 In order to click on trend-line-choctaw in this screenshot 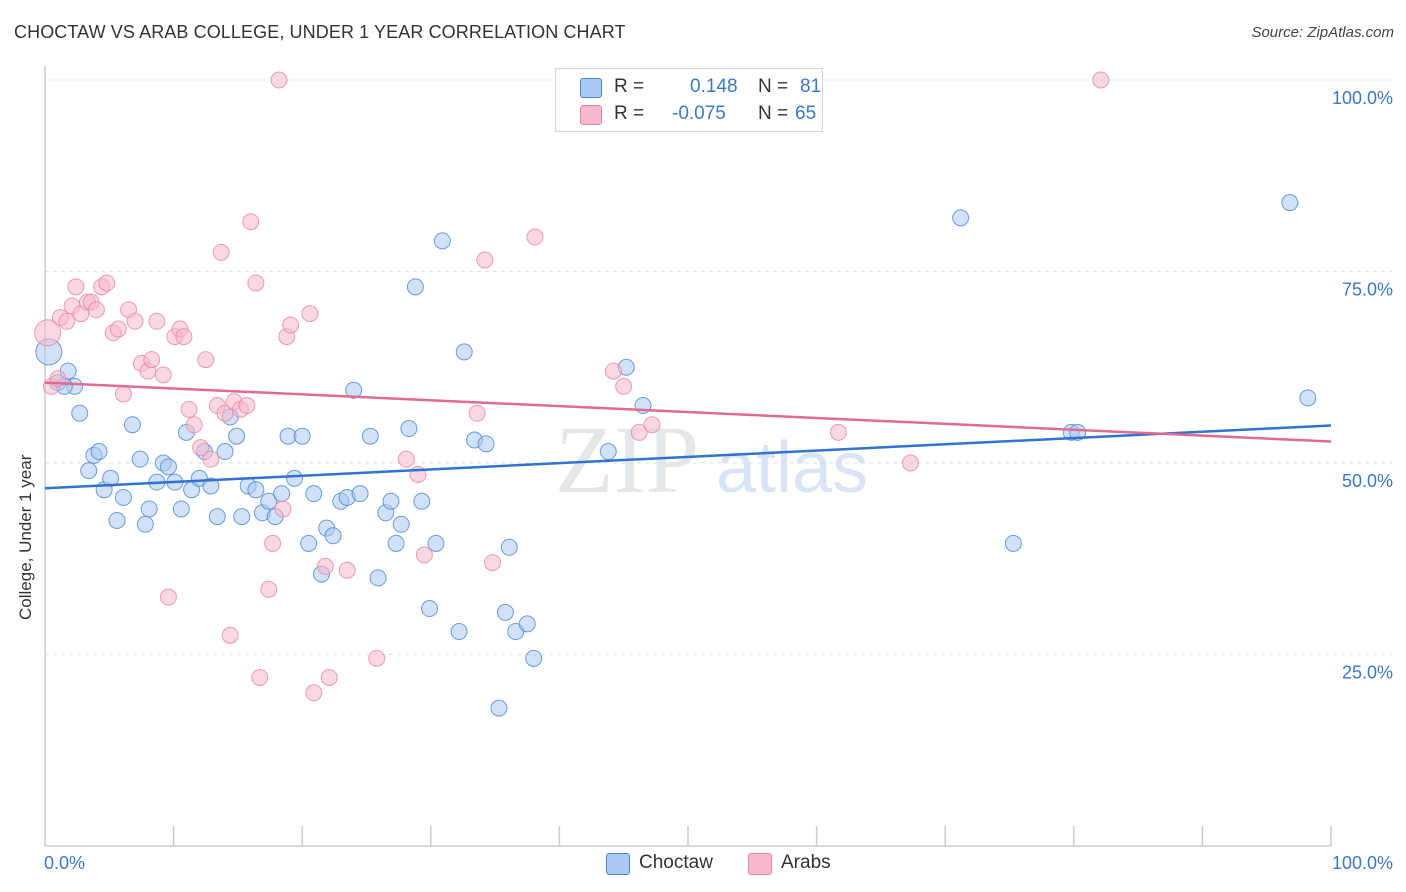, I will do `click(688, 457)`.